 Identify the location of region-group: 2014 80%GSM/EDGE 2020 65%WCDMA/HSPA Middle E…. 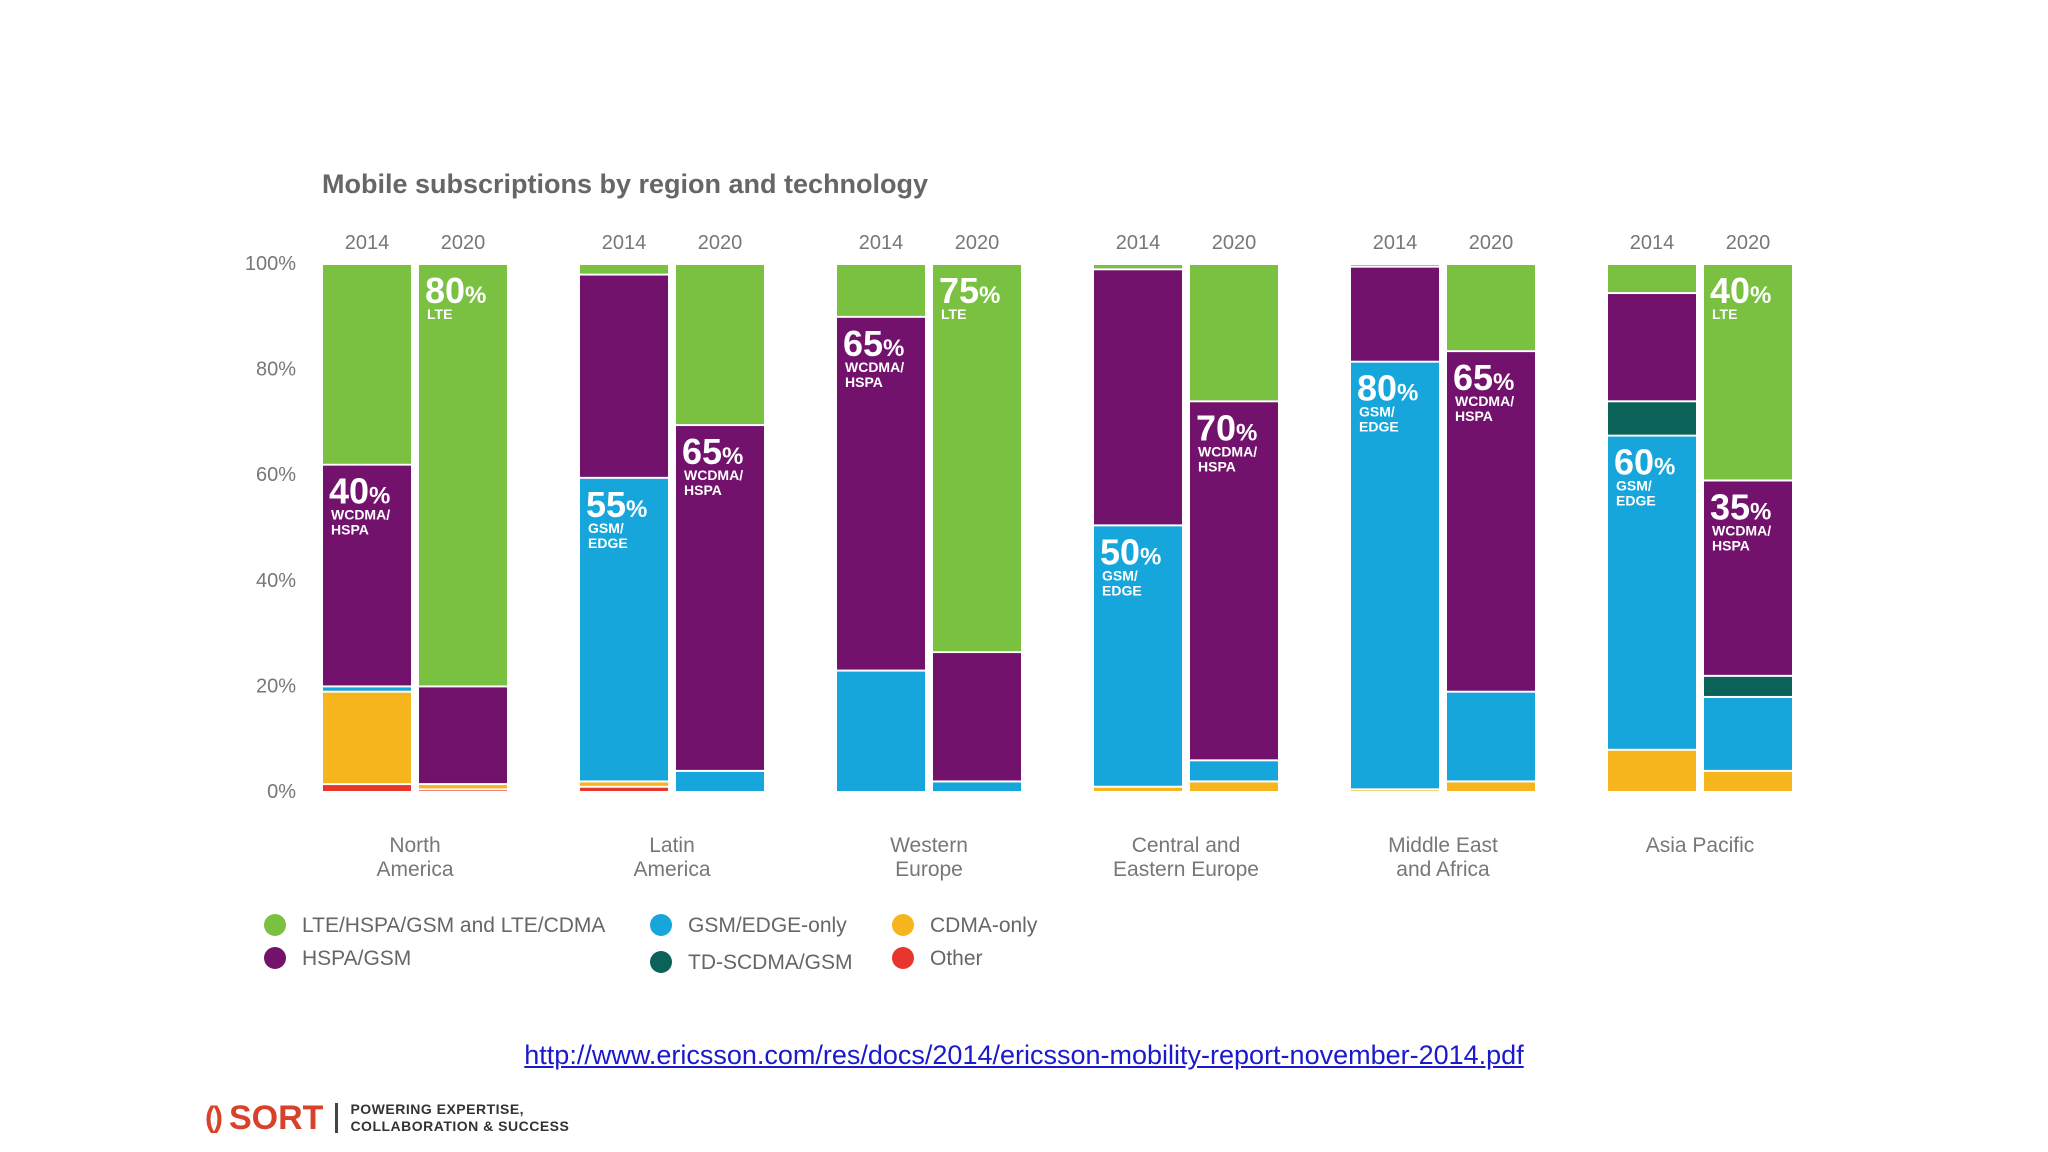
(1443, 556).